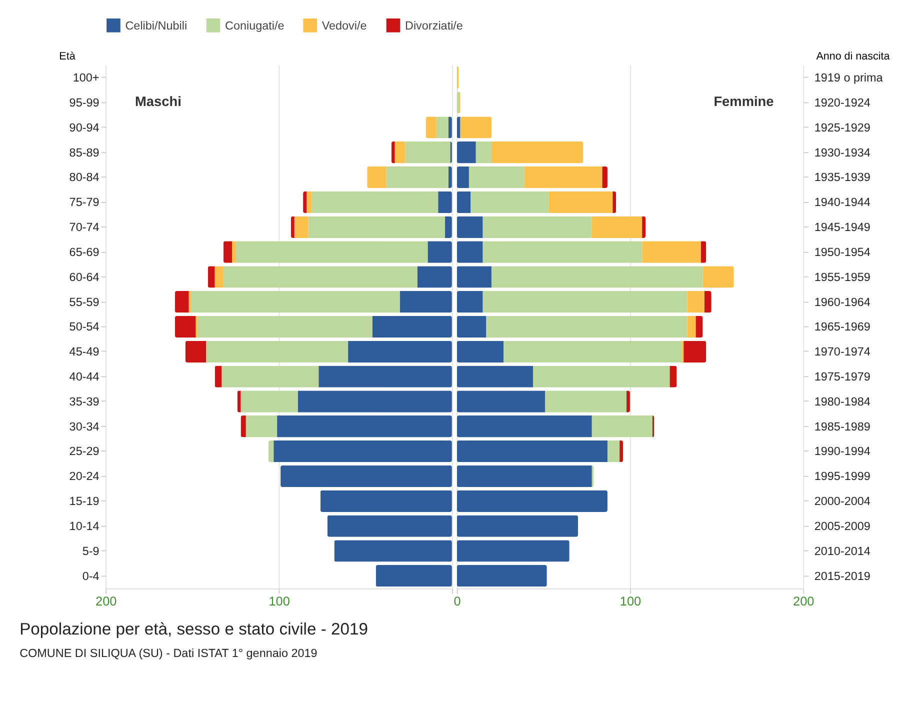 This screenshot has height=711, width=899. Describe the element at coordinates (842, 227) in the screenshot. I see `y-tick-label: 1945-1949` at that location.